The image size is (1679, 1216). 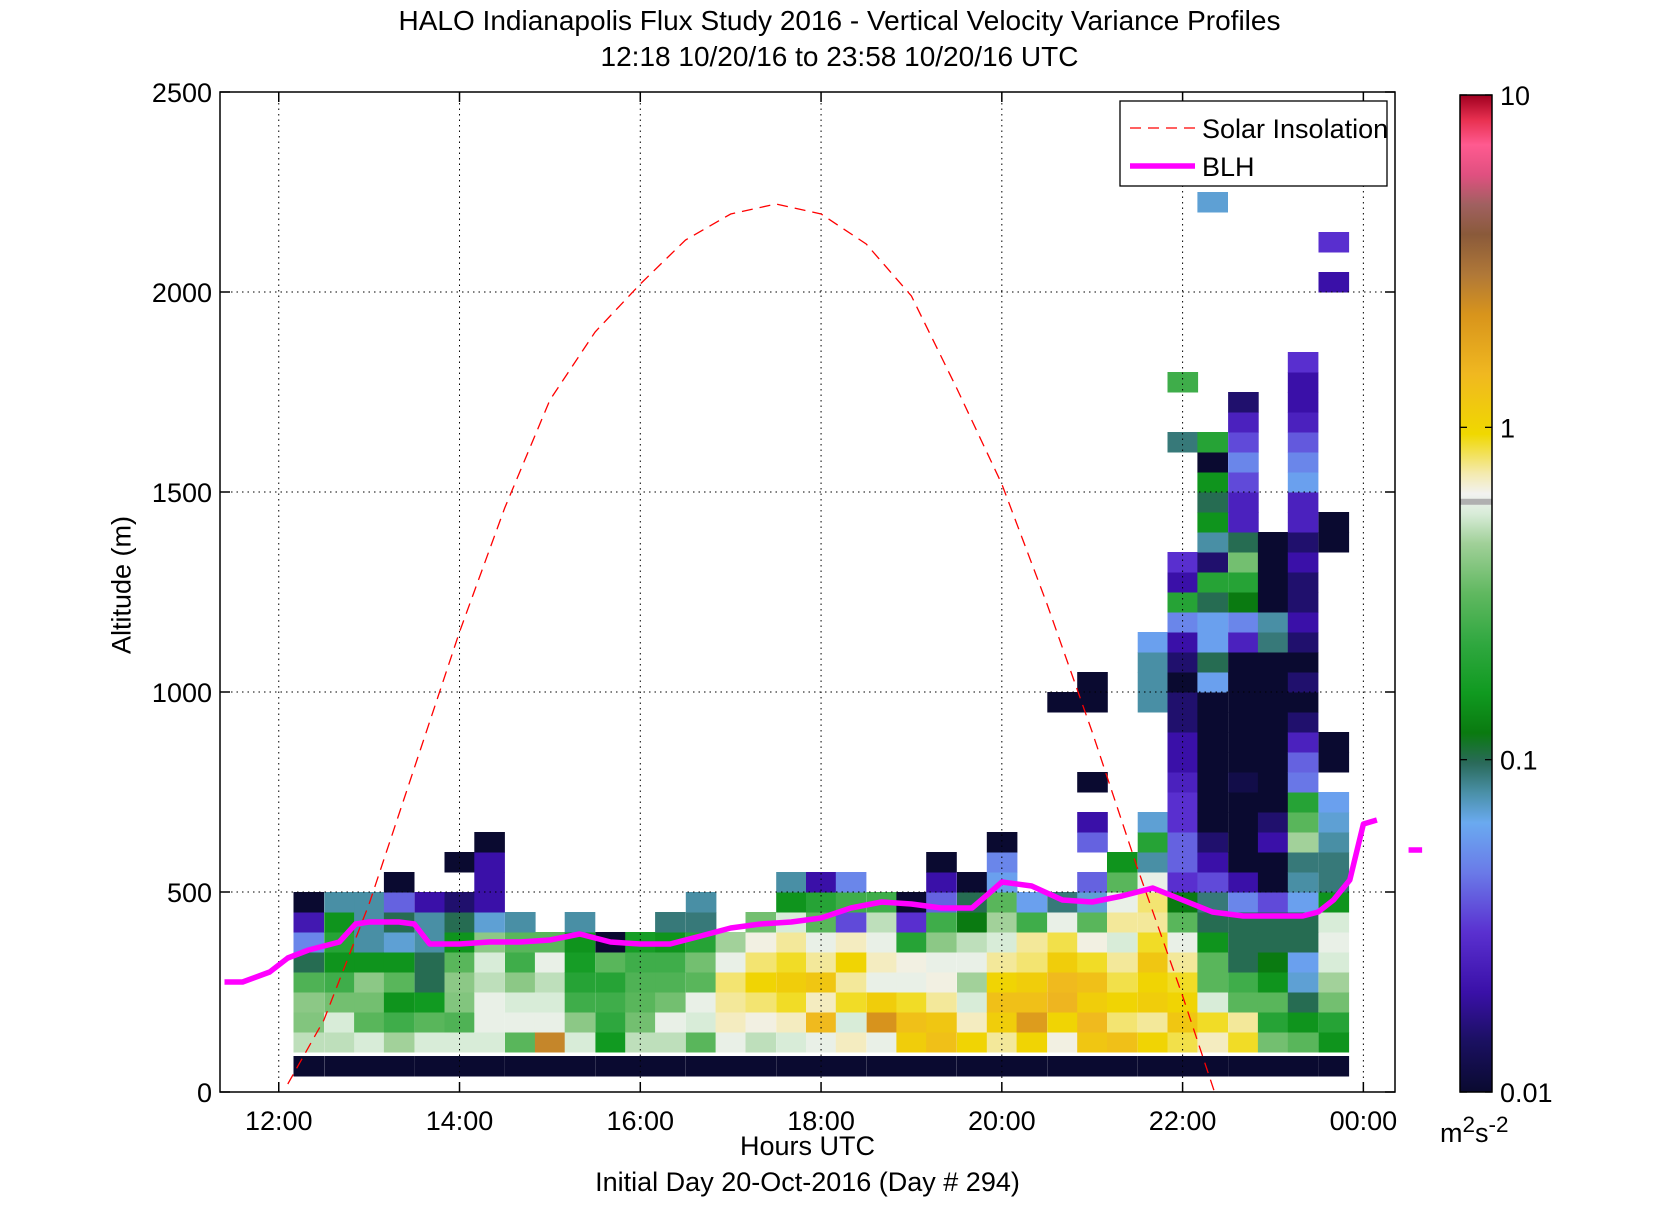 I want to click on y-axis-label: Altitude (m), so click(x=121, y=585).